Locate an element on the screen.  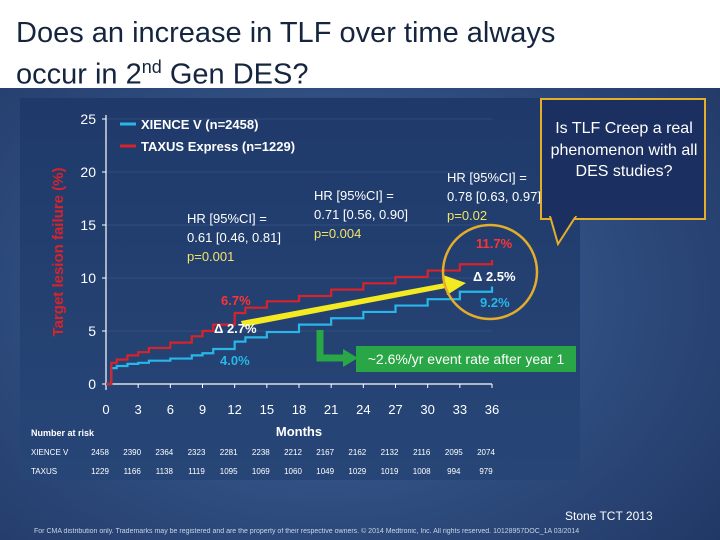
x-tick-label: 30 is located at coordinates (427, 409).